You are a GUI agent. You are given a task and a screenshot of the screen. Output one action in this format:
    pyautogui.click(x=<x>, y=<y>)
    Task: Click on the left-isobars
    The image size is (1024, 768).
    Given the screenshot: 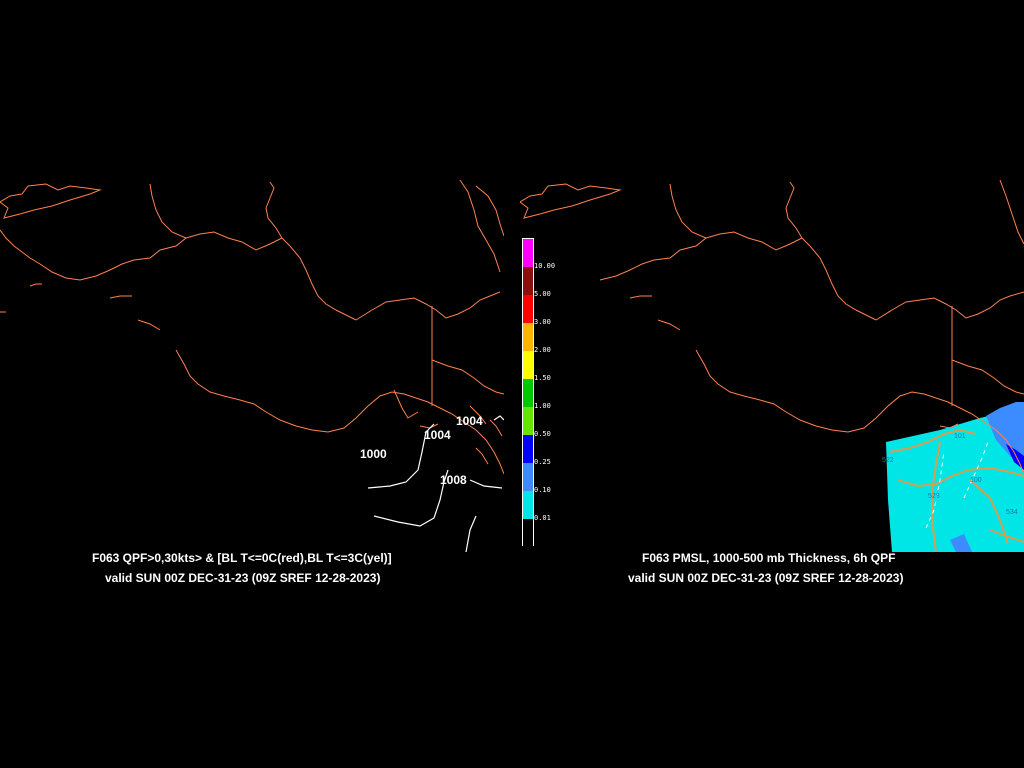 What is the action you would take?
    pyautogui.click(x=435, y=484)
    